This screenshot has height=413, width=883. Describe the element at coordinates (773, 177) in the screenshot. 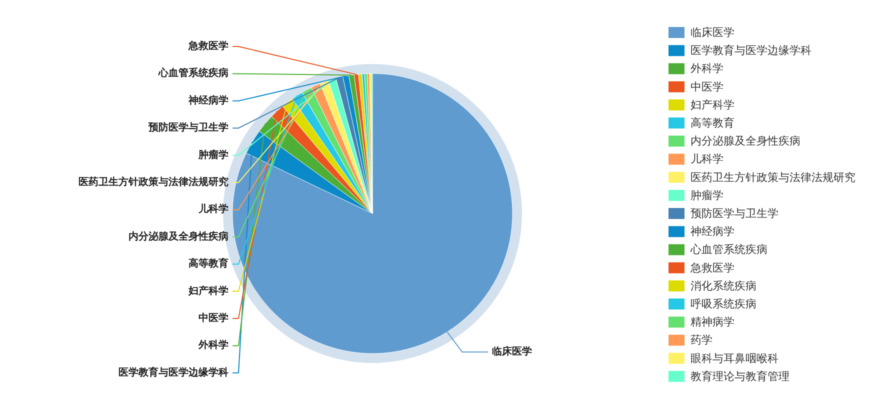

I see `legend-label: 医药卫生方针政策与法律法规研究` at that location.